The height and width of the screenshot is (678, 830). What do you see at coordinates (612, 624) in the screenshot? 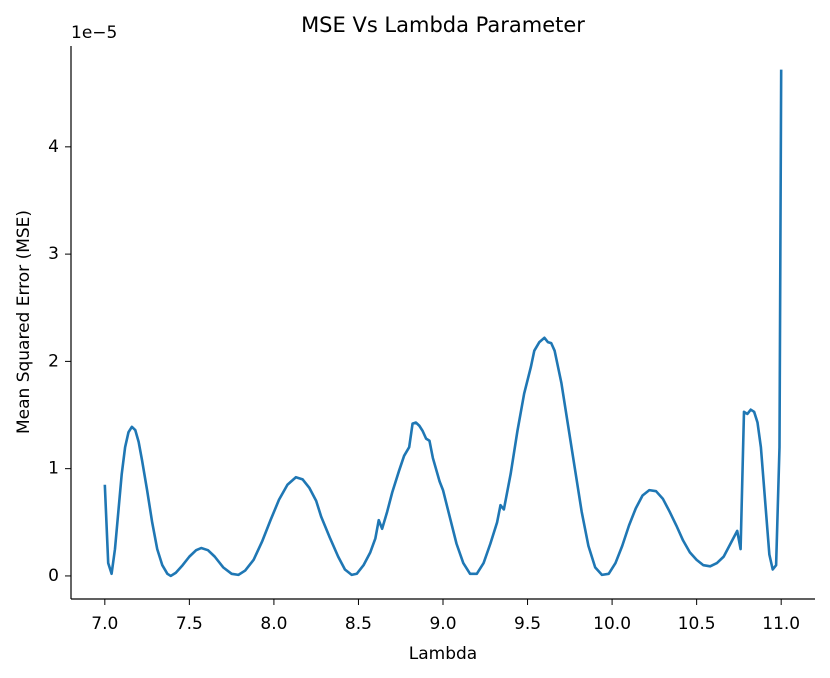
I see `x-tick-label: 10.0` at bounding box center [612, 624].